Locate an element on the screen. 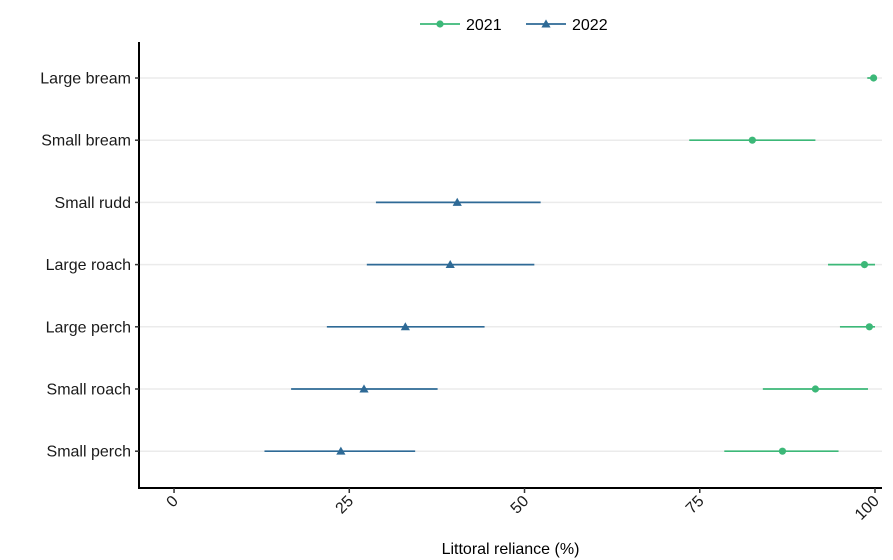  y-tick-label-large-perch: Large perch is located at coordinates (88, 327).